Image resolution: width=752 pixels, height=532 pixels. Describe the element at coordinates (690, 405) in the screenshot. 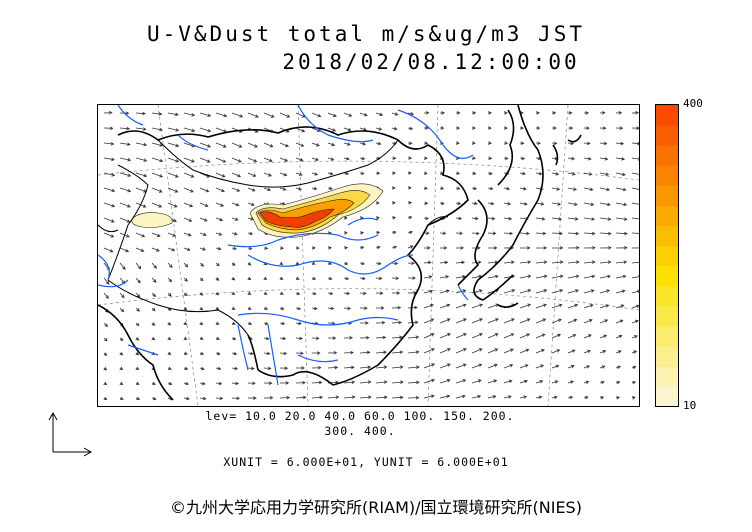

I see `colorbar-min-label: 10` at that location.